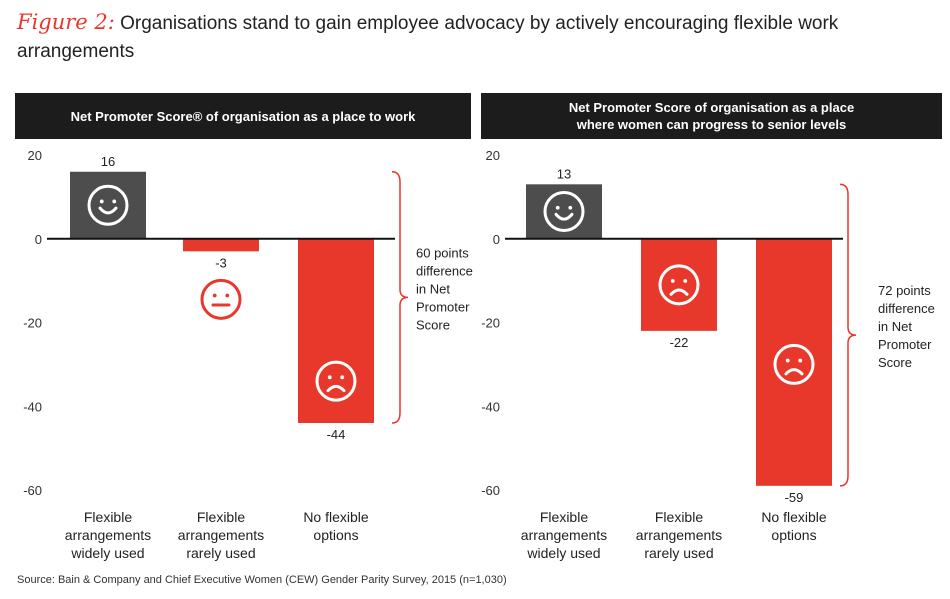 The width and height of the screenshot is (950, 599). I want to click on data-label: -59, so click(794, 497).